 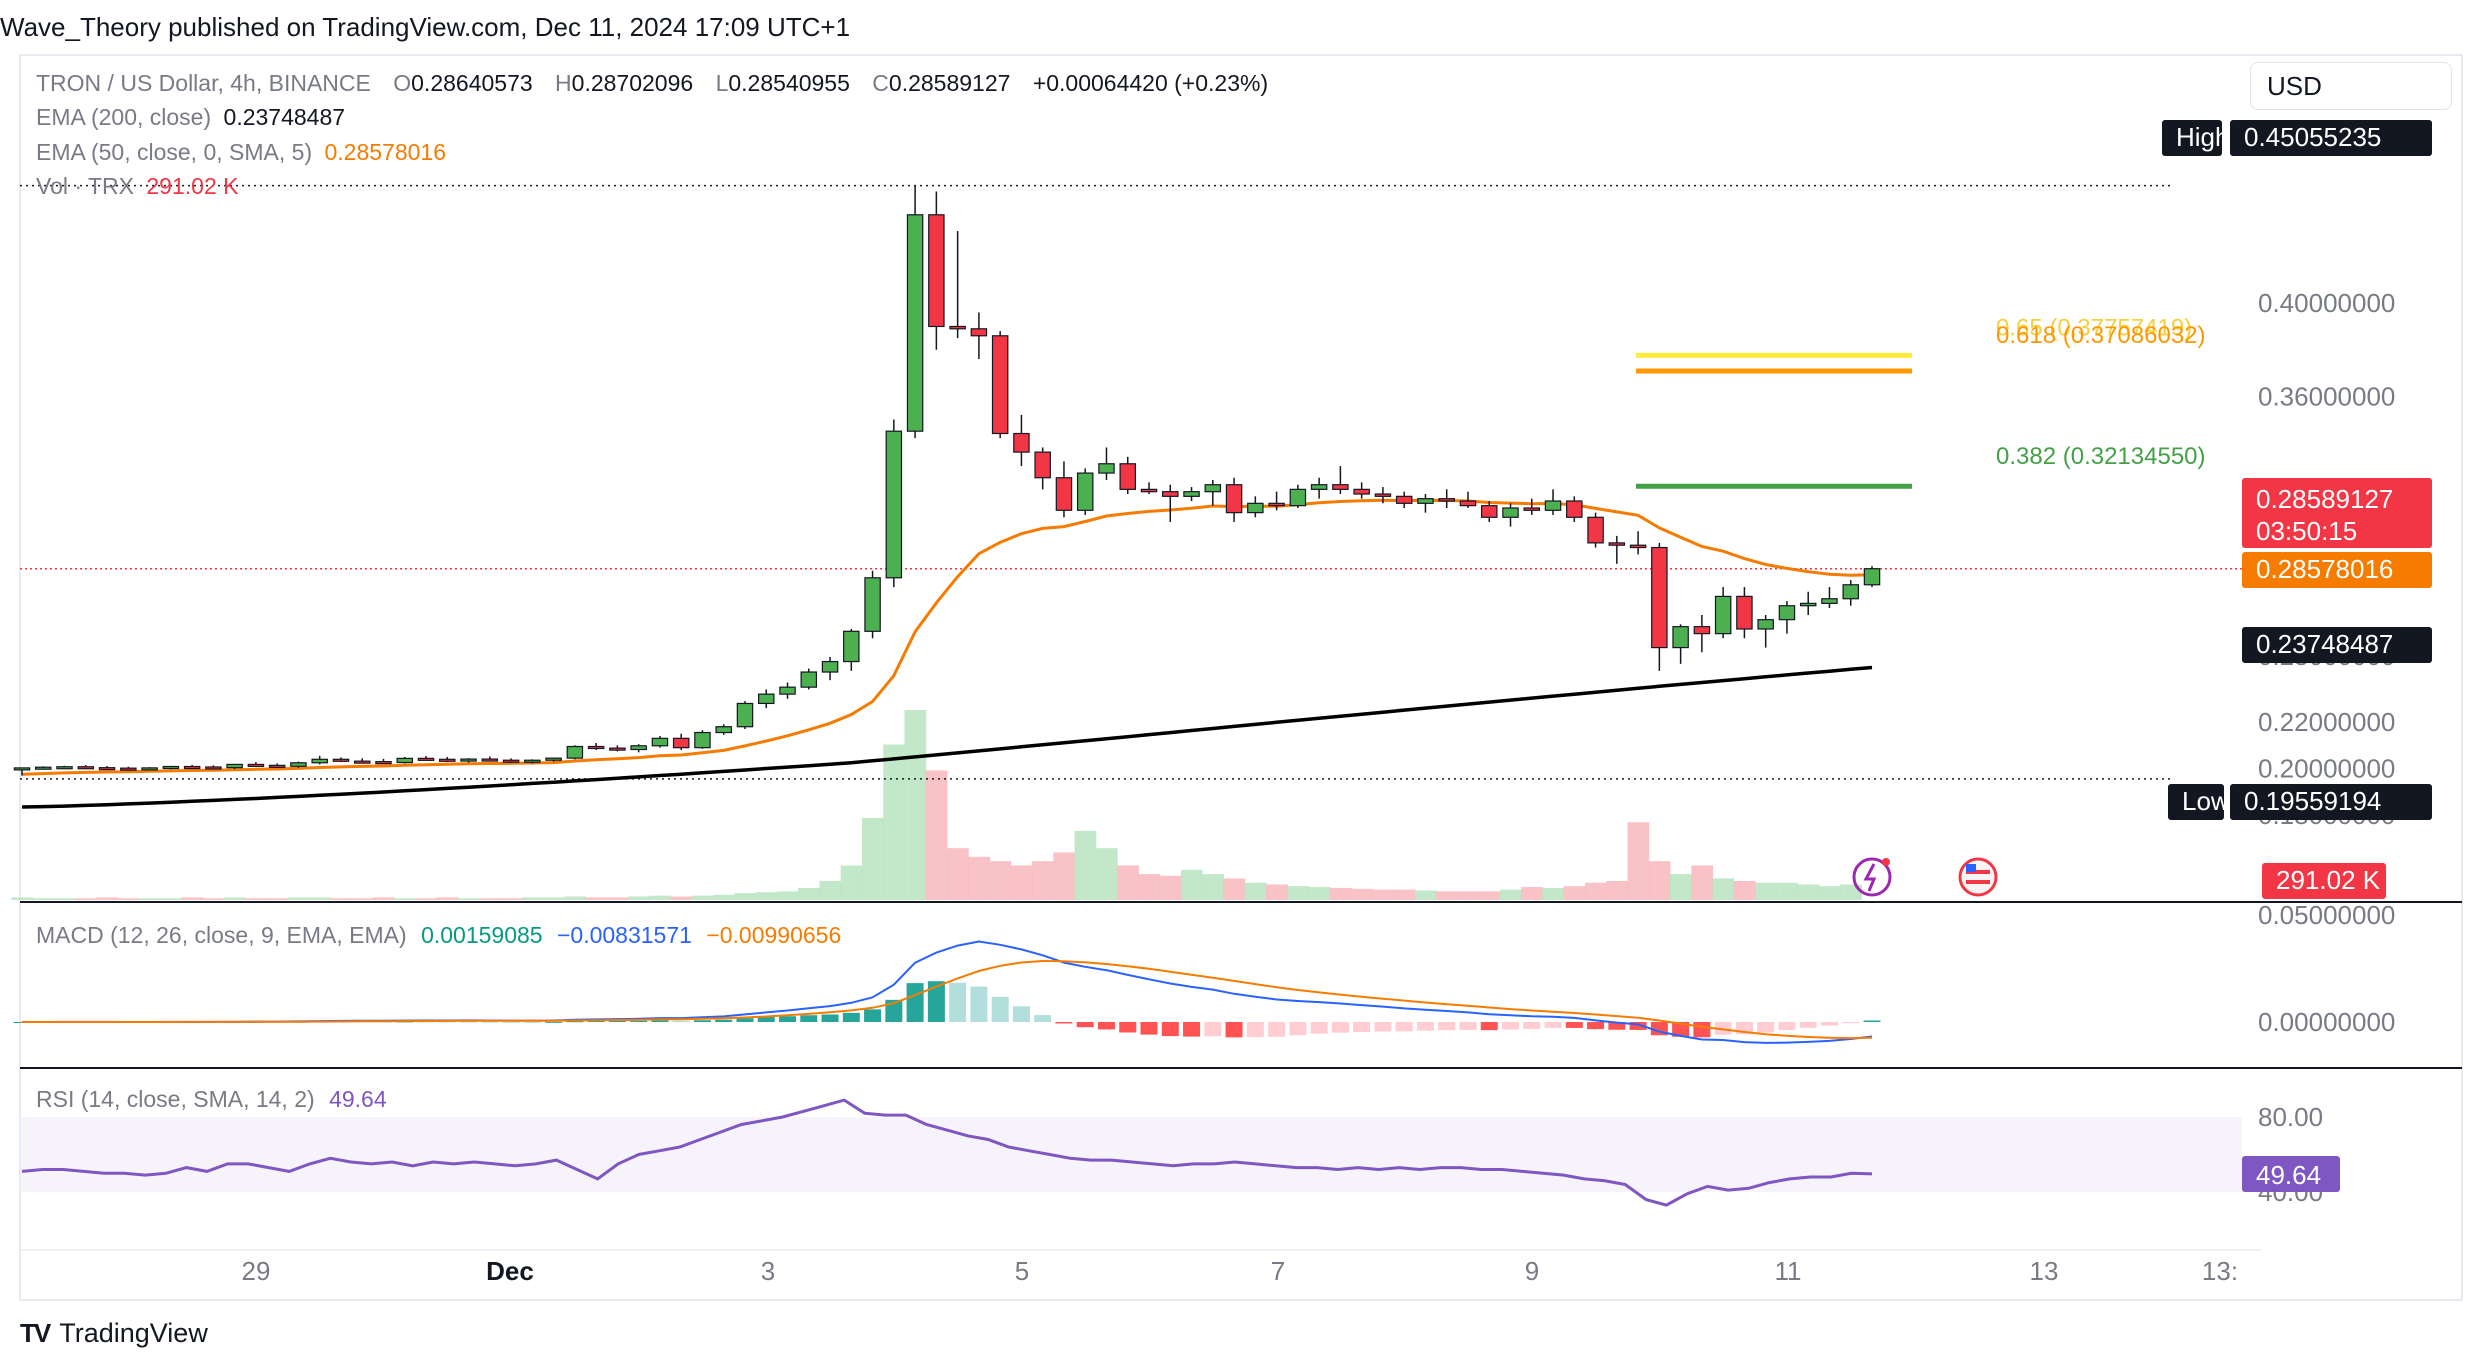 What do you see at coordinates (789, 83) in the screenshot?
I see `low-value: 0.28540955` at bounding box center [789, 83].